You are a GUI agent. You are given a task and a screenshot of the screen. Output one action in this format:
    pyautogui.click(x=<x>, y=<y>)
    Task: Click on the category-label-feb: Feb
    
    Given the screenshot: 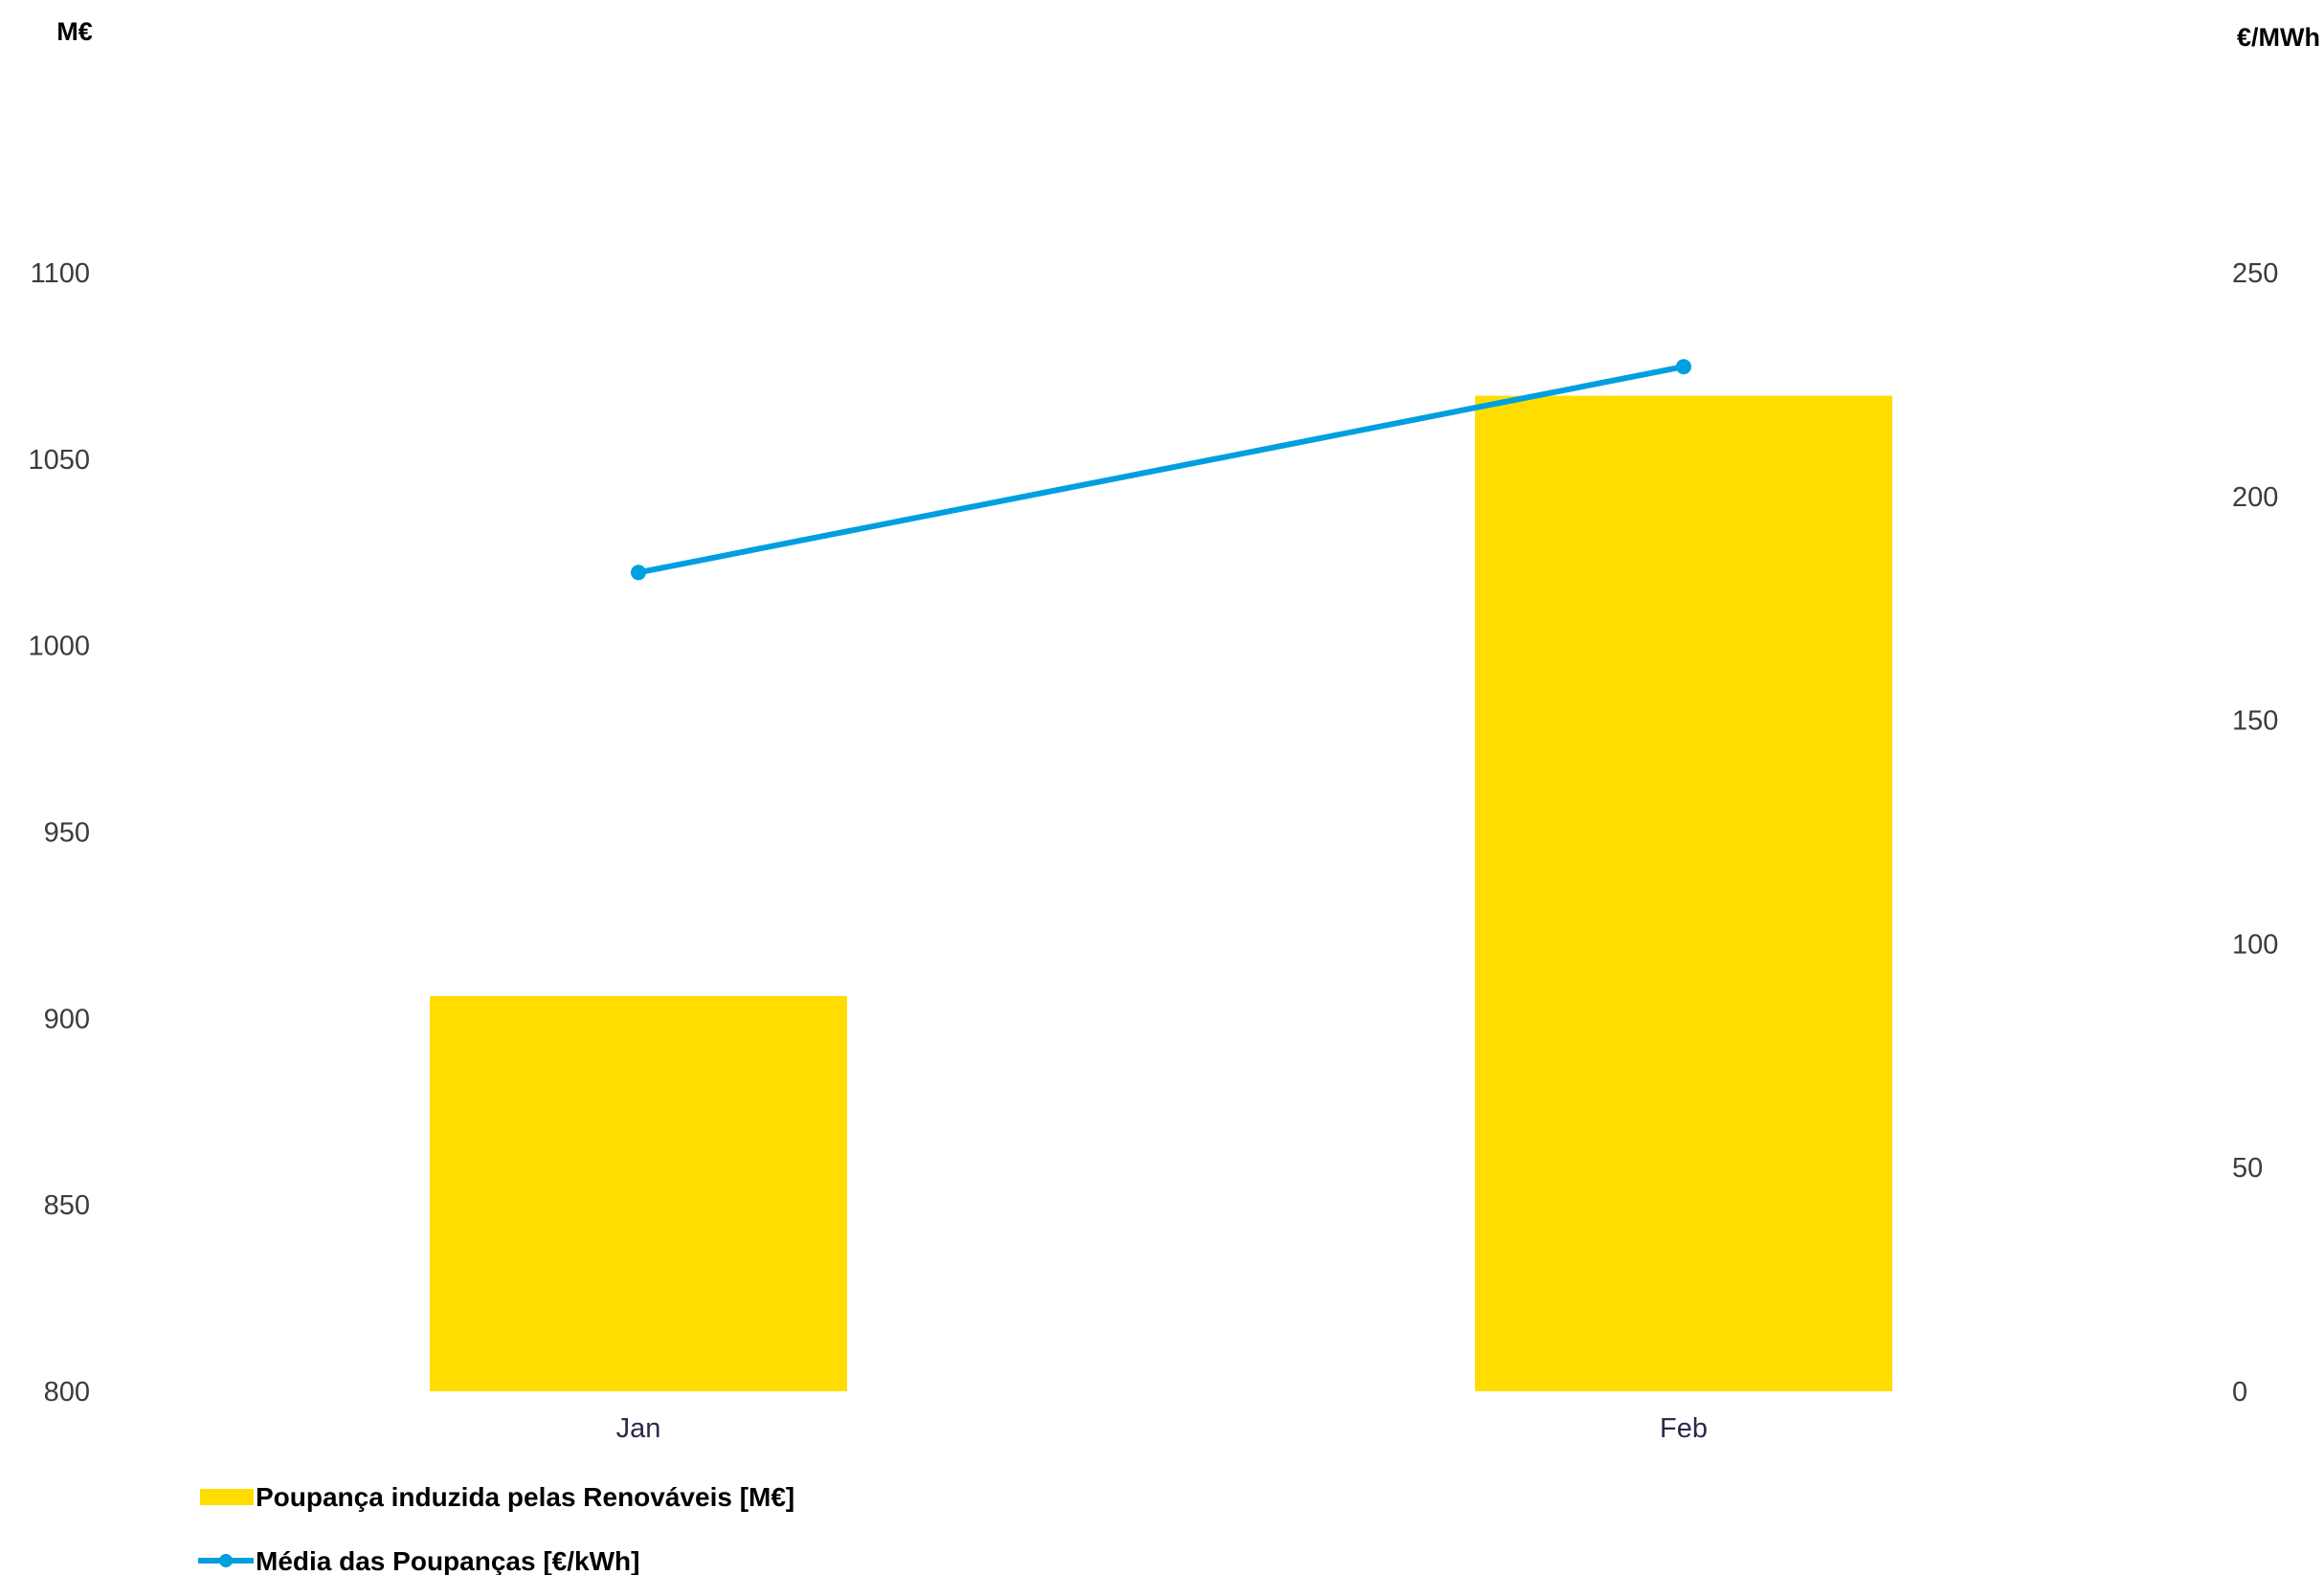 What is the action you would take?
    pyautogui.click(x=1684, y=1428)
    